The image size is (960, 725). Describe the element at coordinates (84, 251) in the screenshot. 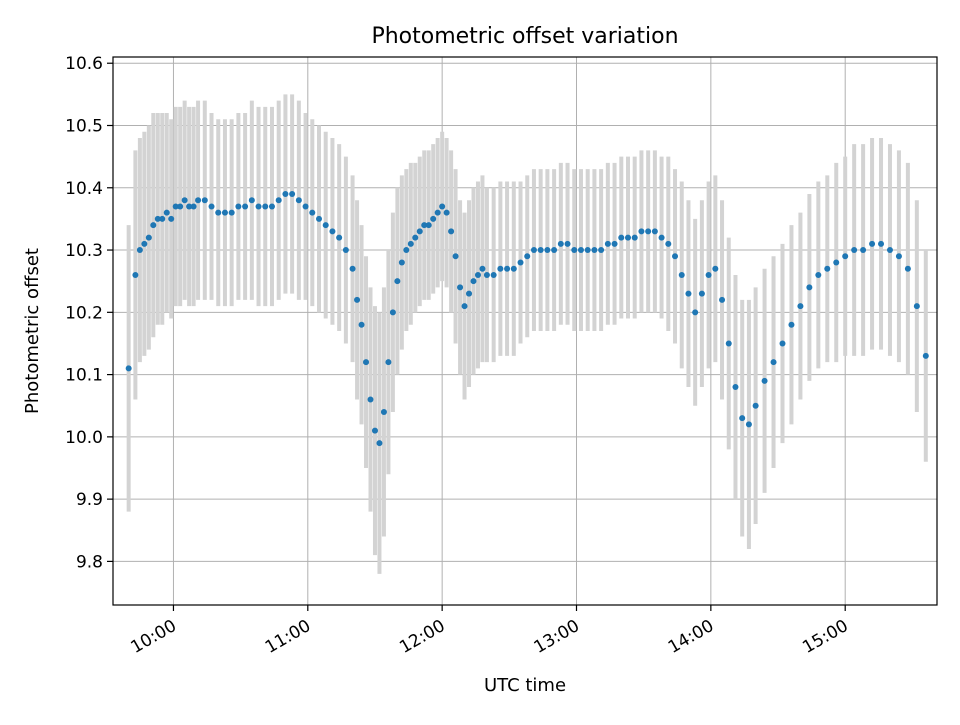

I see `y-tick-label: 10.3` at that location.